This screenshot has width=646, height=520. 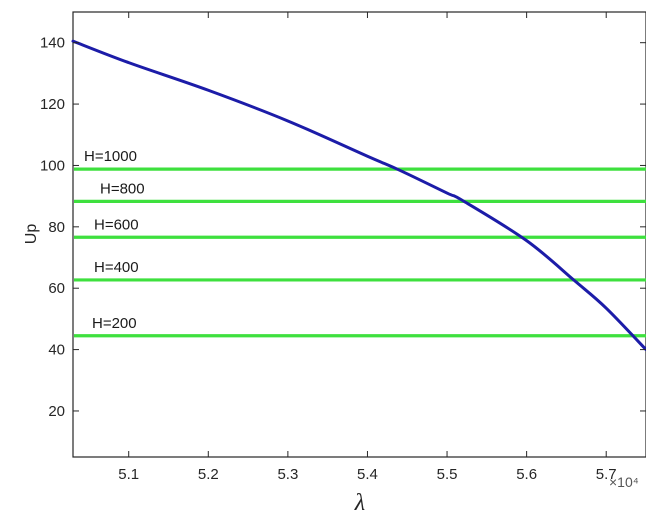 I want to click on y-tick-label: 100, so click(x=52, y=165).